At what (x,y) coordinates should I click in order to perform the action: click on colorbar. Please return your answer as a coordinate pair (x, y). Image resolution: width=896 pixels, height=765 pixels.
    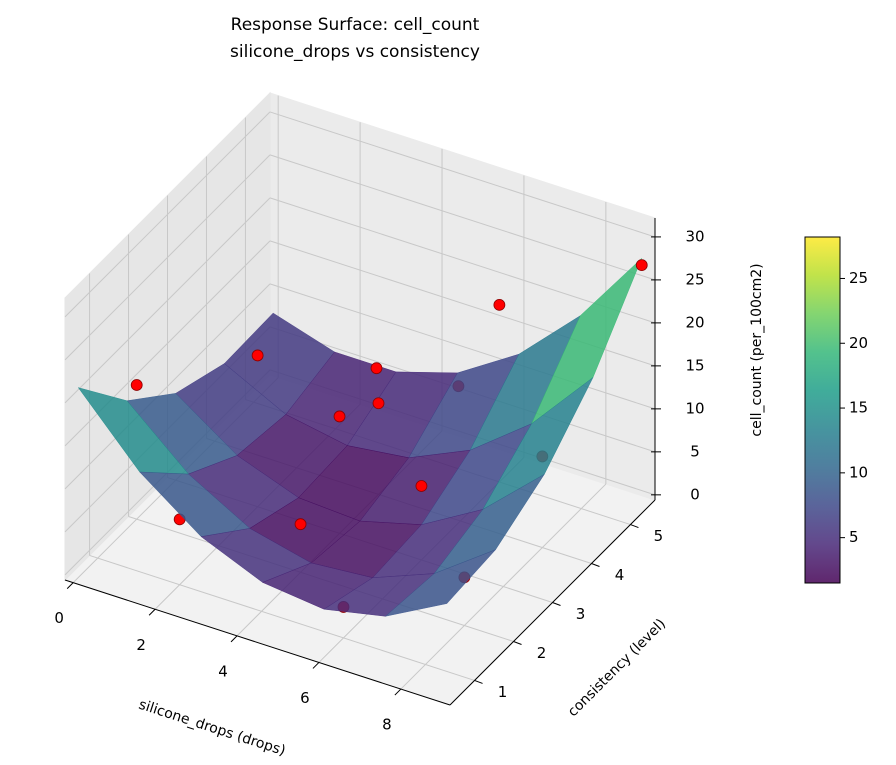
    Looking at the image, I should click on (822, 410).